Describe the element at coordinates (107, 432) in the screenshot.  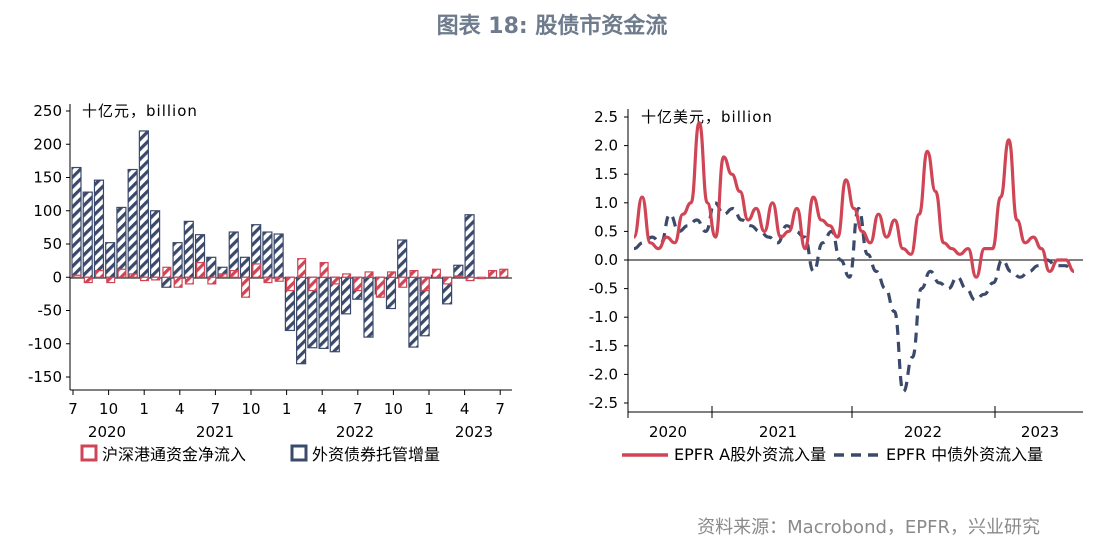
I see `left-year-label: 2020` at that location.